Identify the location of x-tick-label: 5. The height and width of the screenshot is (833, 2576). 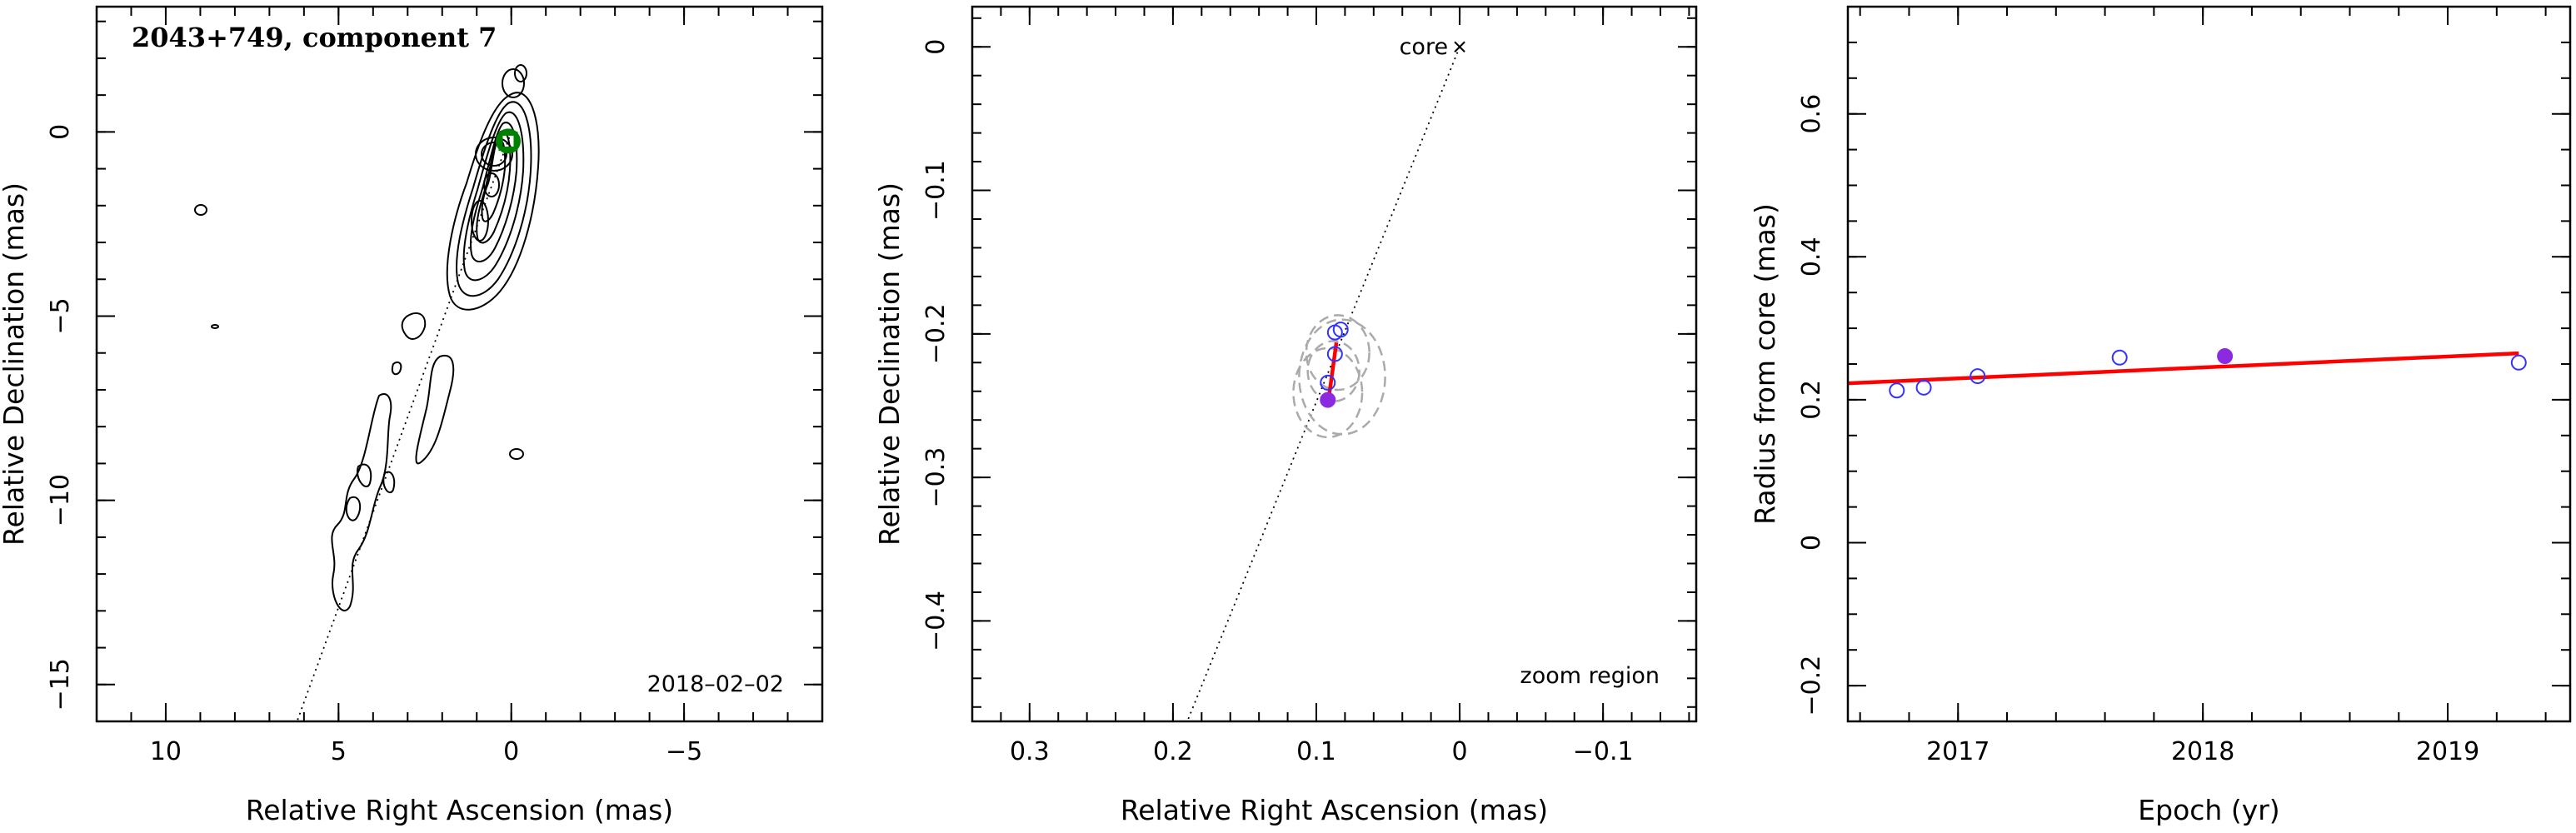
(339, 751).